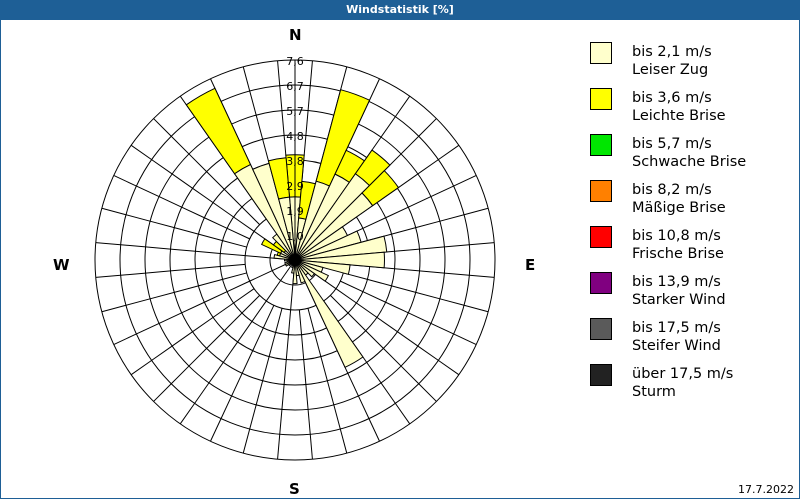 The width and height of the screenshot is (800, 500). What do you see at coordinates (530, 265) in the screenshot?
I see `compass-east-label: E` at bounding box center [530, 265].